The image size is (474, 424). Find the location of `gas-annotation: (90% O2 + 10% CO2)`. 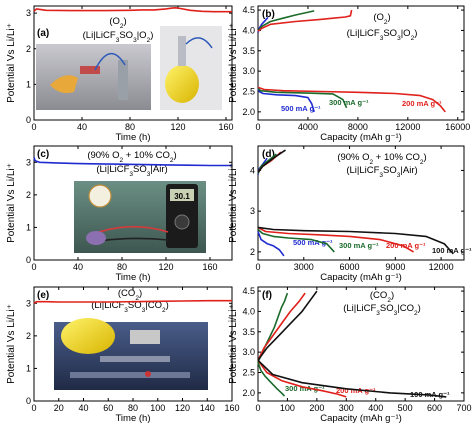

gas-annotation: (90% O2 + 10% CO2) is located at coordinates (381, 159).